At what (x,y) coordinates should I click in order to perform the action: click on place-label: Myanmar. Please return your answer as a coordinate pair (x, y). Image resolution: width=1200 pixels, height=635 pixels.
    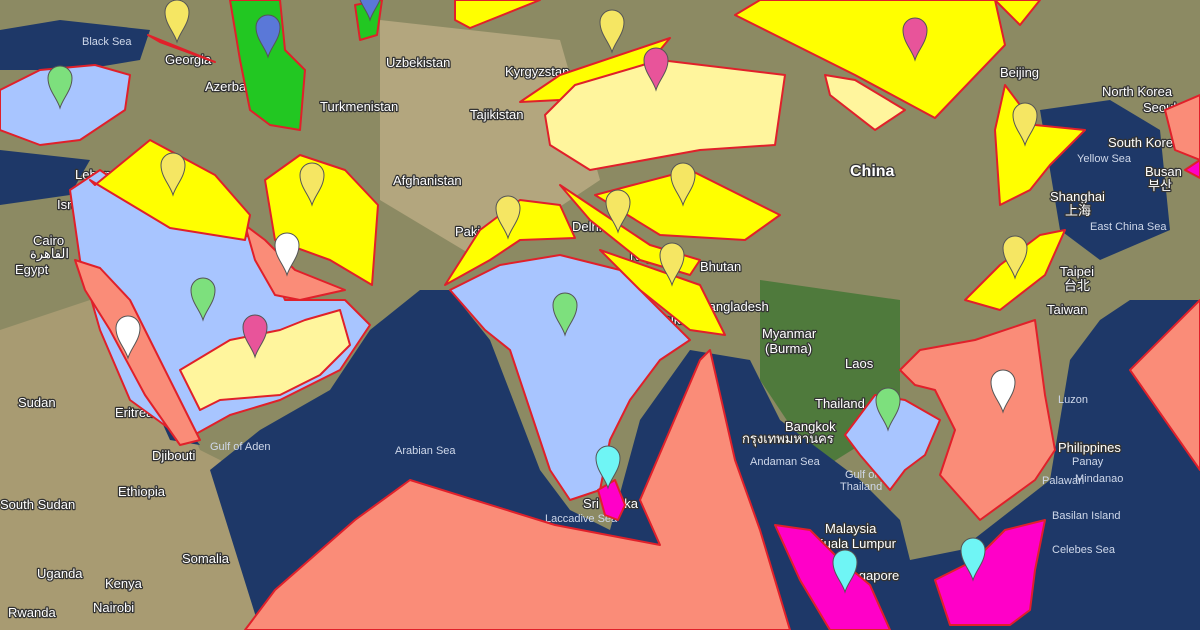
    Looking at the image, I should click on (789, 333).